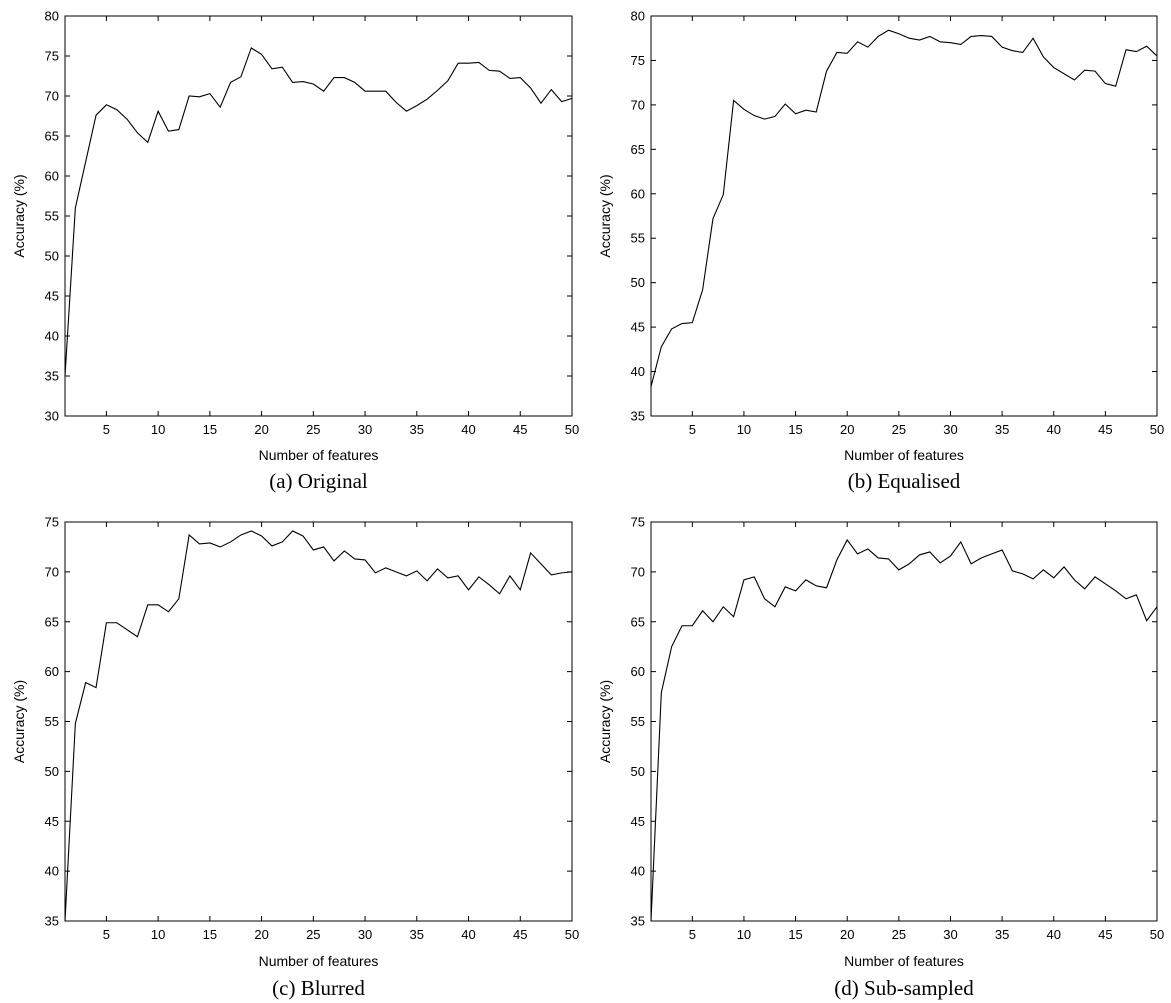 The width and height of the screenshot is (1171, 1003). What do you see at coordinates (318, 481) in the screenshot?
I see `subplot-caption: (a) Original` at bounding box center [318, 481].